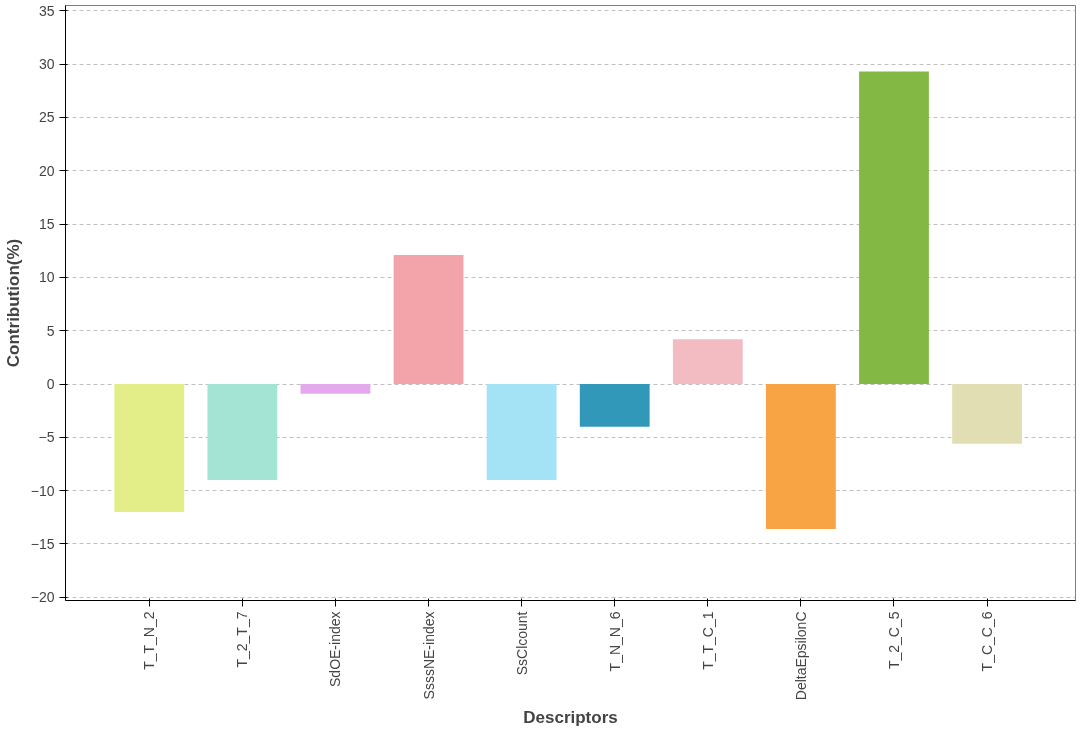  I want to click on y-tick-label: 10, so click(46, 277).